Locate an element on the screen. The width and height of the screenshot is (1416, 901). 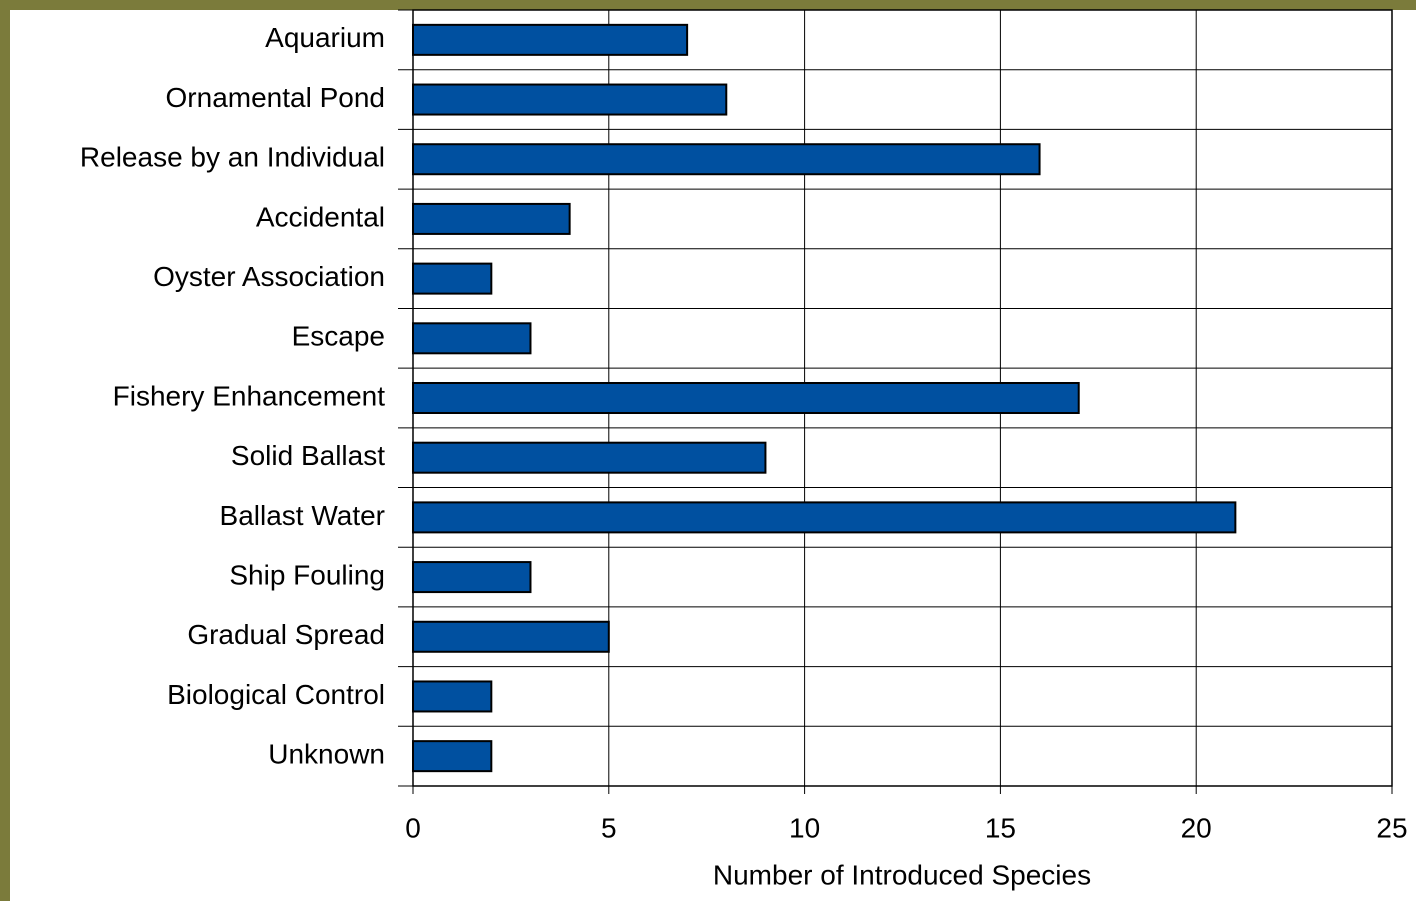
y-tick-label: Escape is located at coordinates (338, 336).